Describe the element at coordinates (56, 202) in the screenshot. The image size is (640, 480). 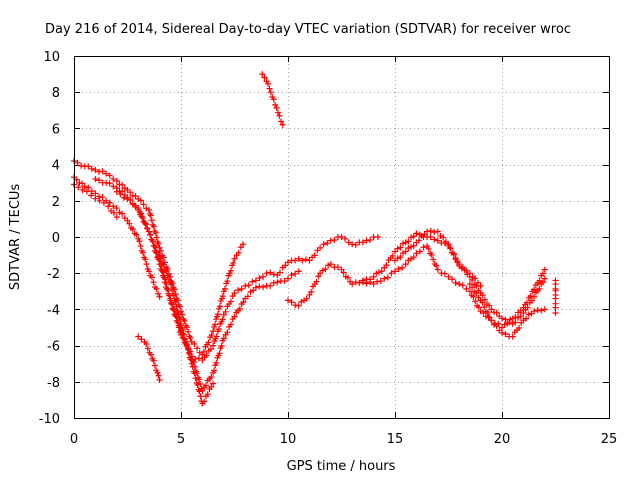
I see `y-tick-label: 2` at that location.